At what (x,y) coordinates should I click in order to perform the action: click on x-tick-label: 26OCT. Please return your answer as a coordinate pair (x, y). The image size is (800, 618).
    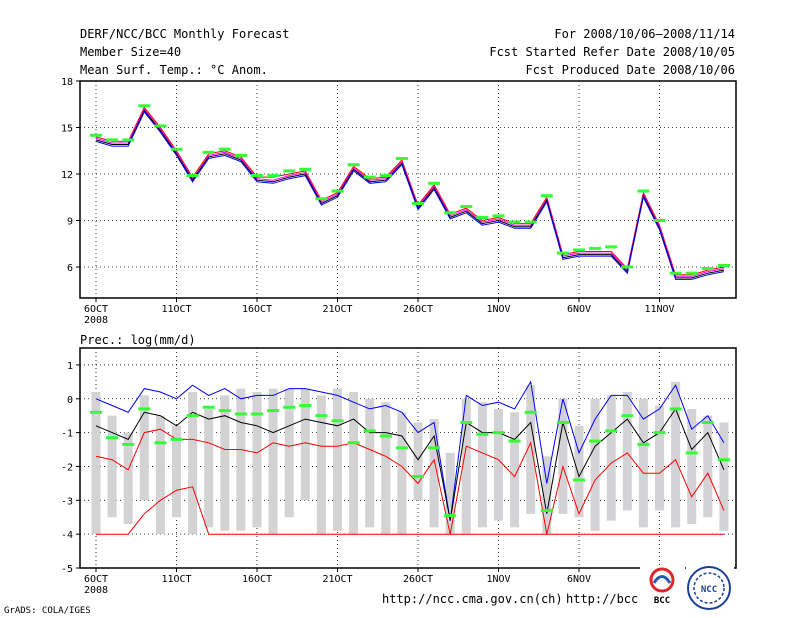
    Looking at the image, I should click on (418, 579).